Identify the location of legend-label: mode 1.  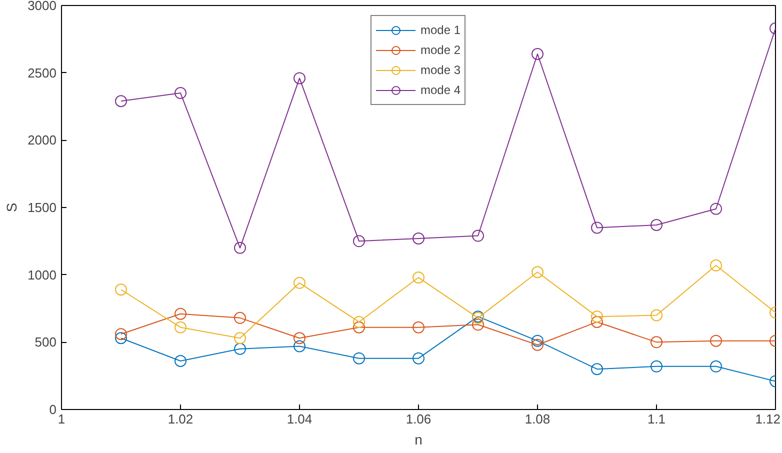
(440, 30).